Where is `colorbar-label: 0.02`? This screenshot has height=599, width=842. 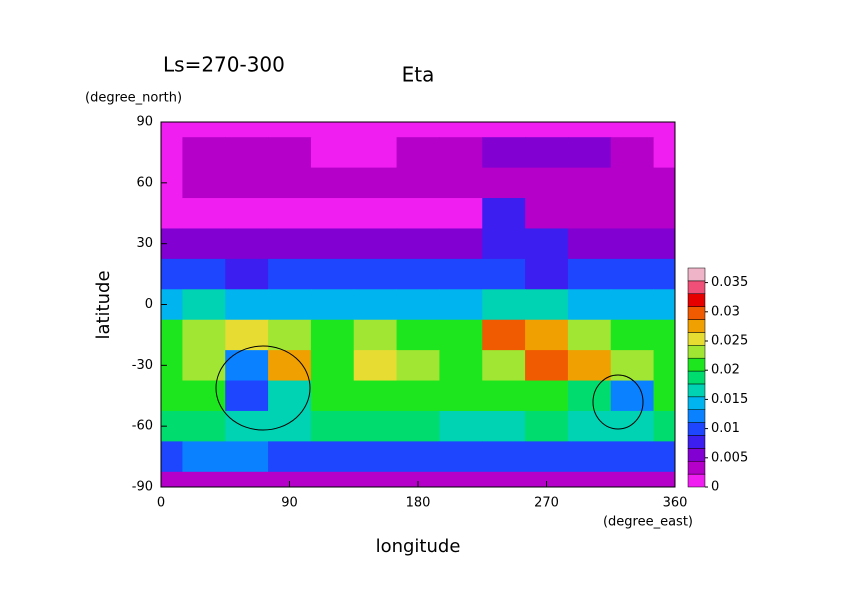 colorbar-label: 0.02 is located at coordinates (725, 370).